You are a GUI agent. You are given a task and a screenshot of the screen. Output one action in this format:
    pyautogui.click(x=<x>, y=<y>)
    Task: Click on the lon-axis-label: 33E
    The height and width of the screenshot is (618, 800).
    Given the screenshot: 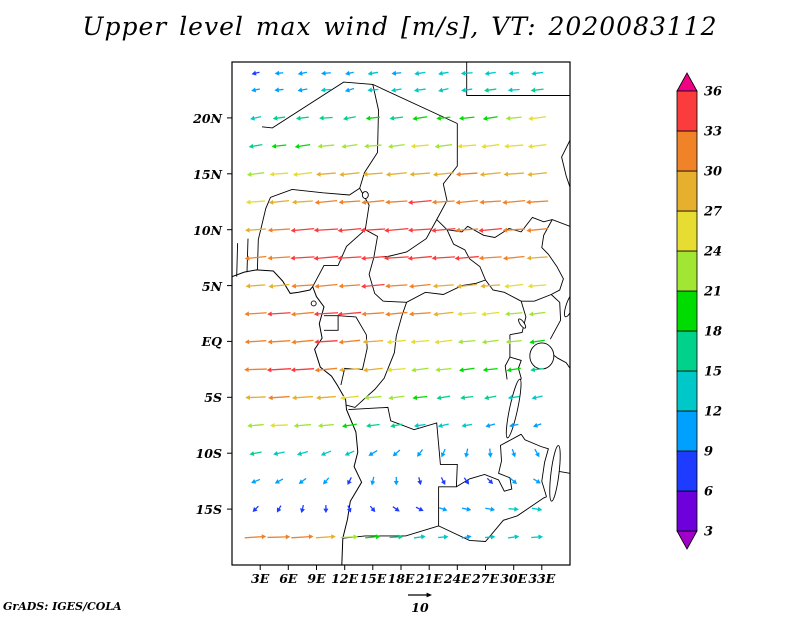 What is the action you would take?
    pyautogui.click(x=542, y=578)
    